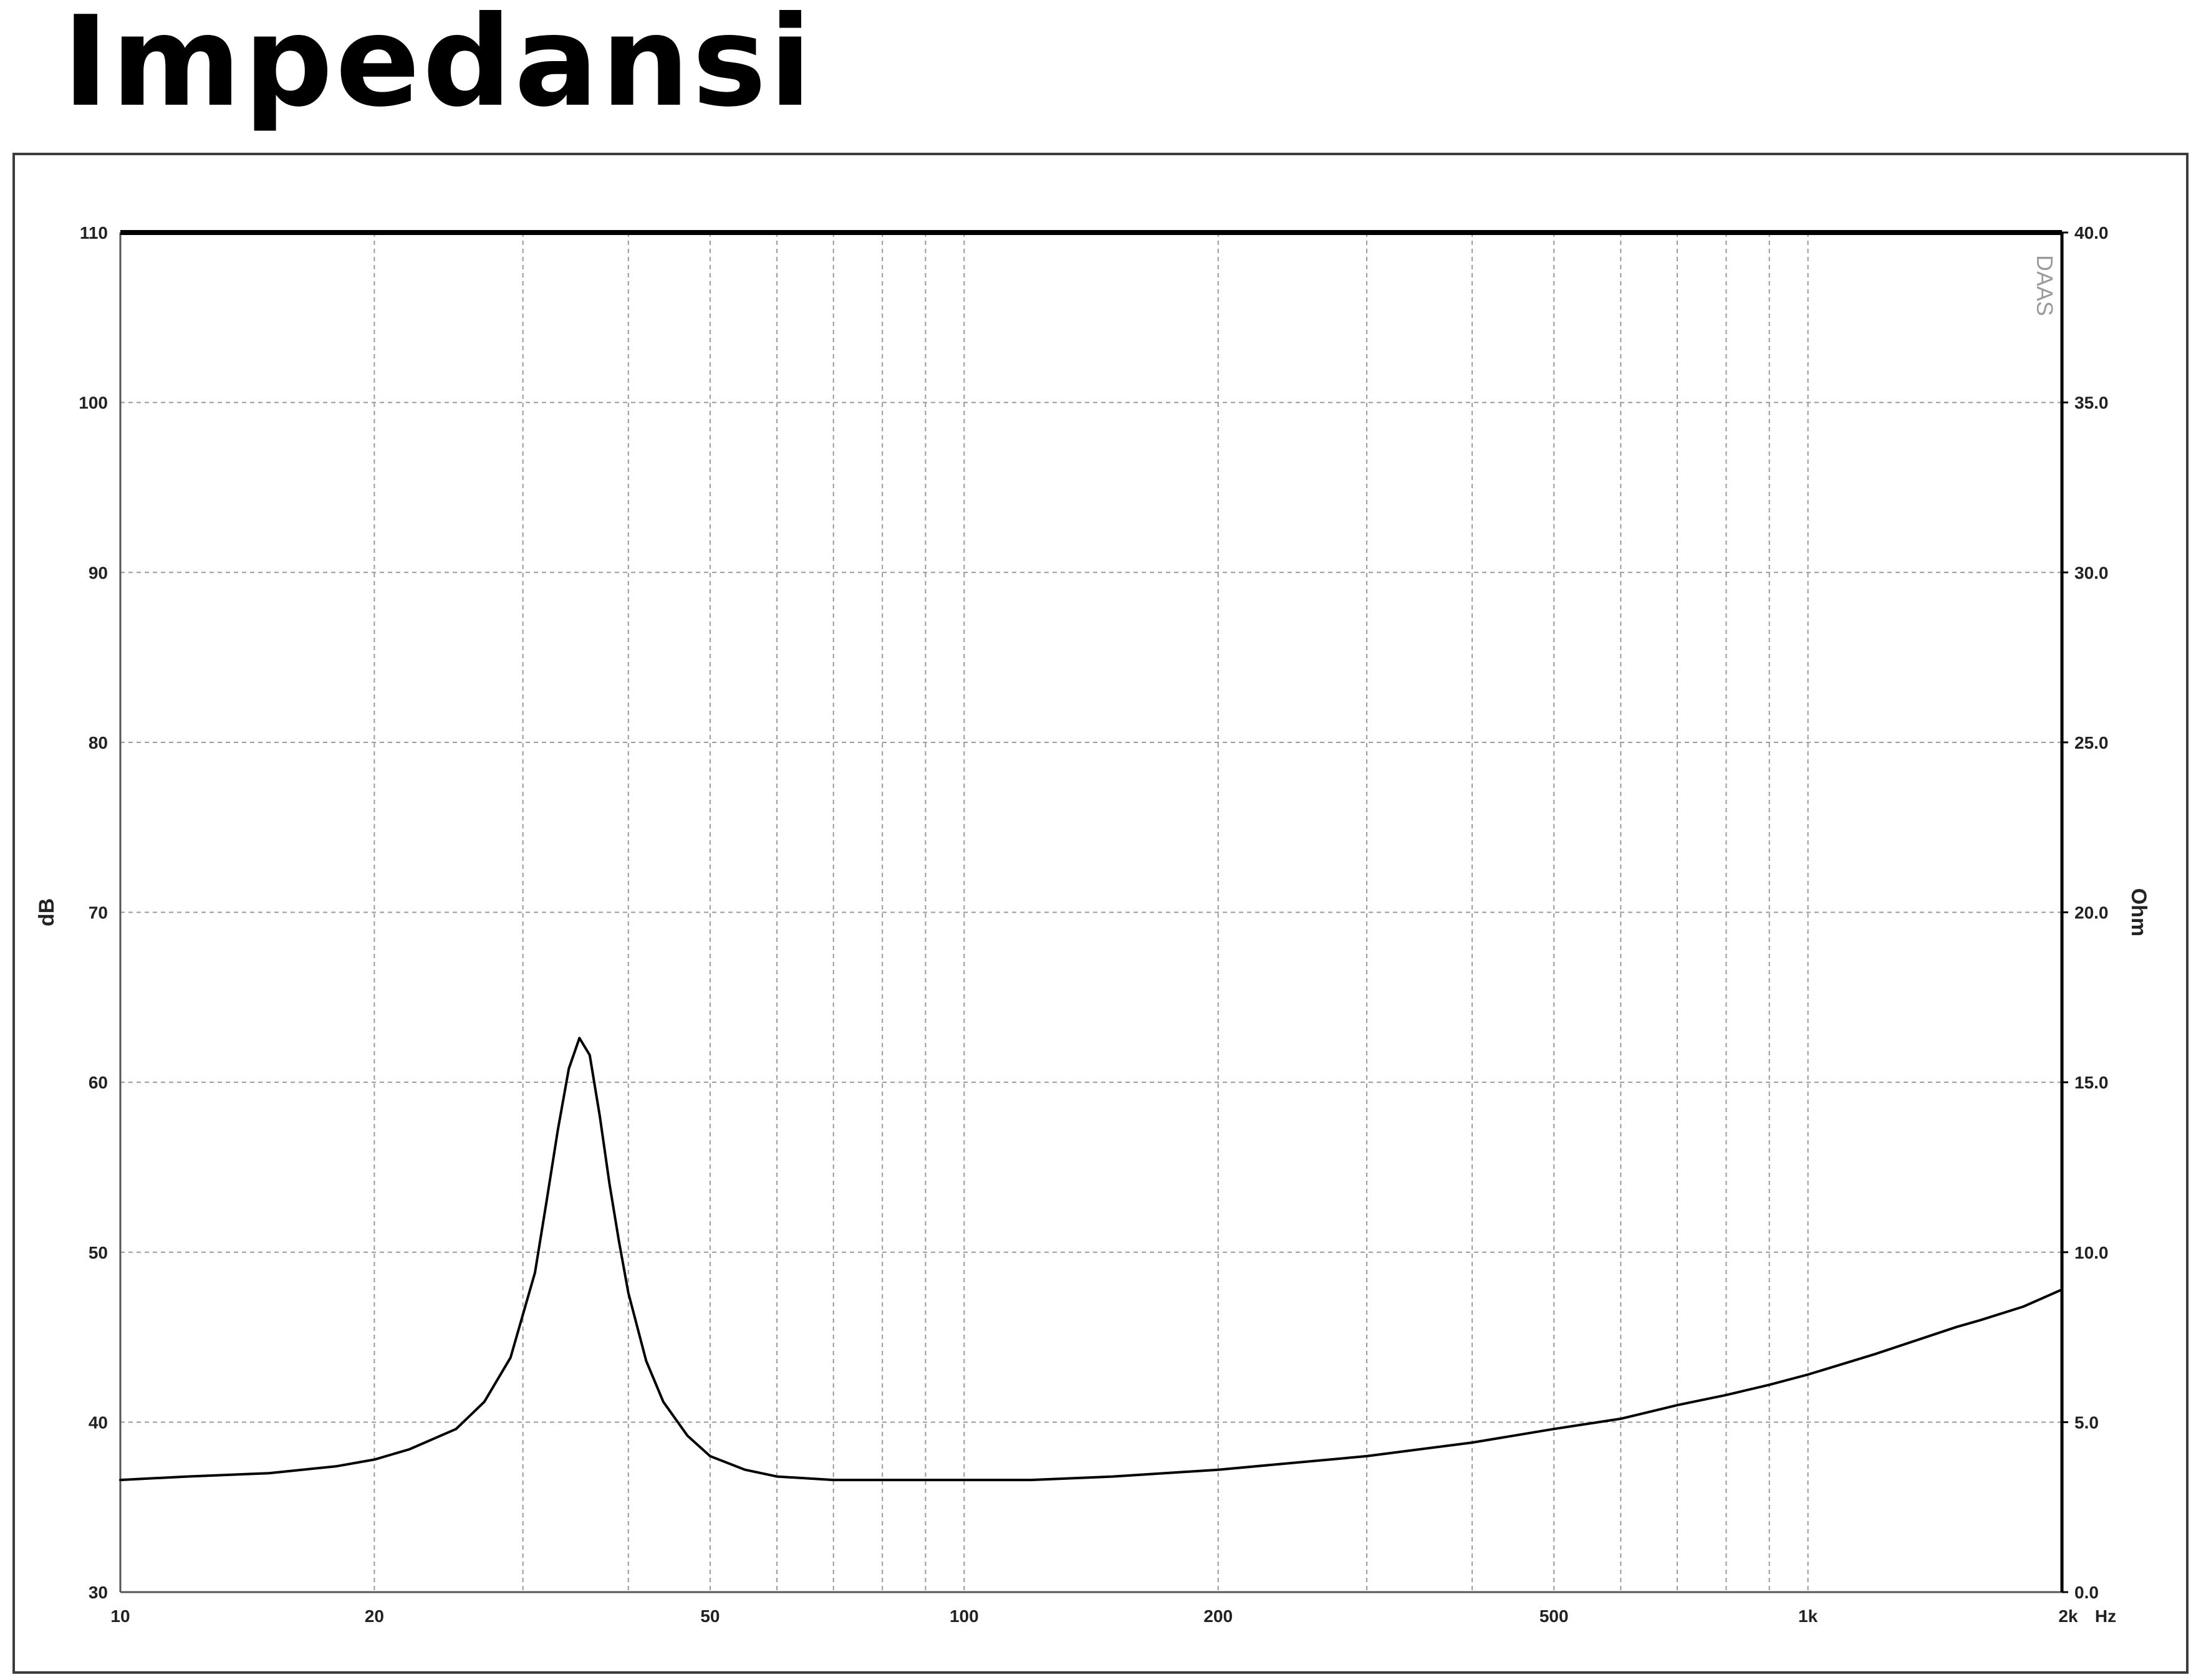  I want to click on y-tick-label-left: 60, so click(98, 1082).